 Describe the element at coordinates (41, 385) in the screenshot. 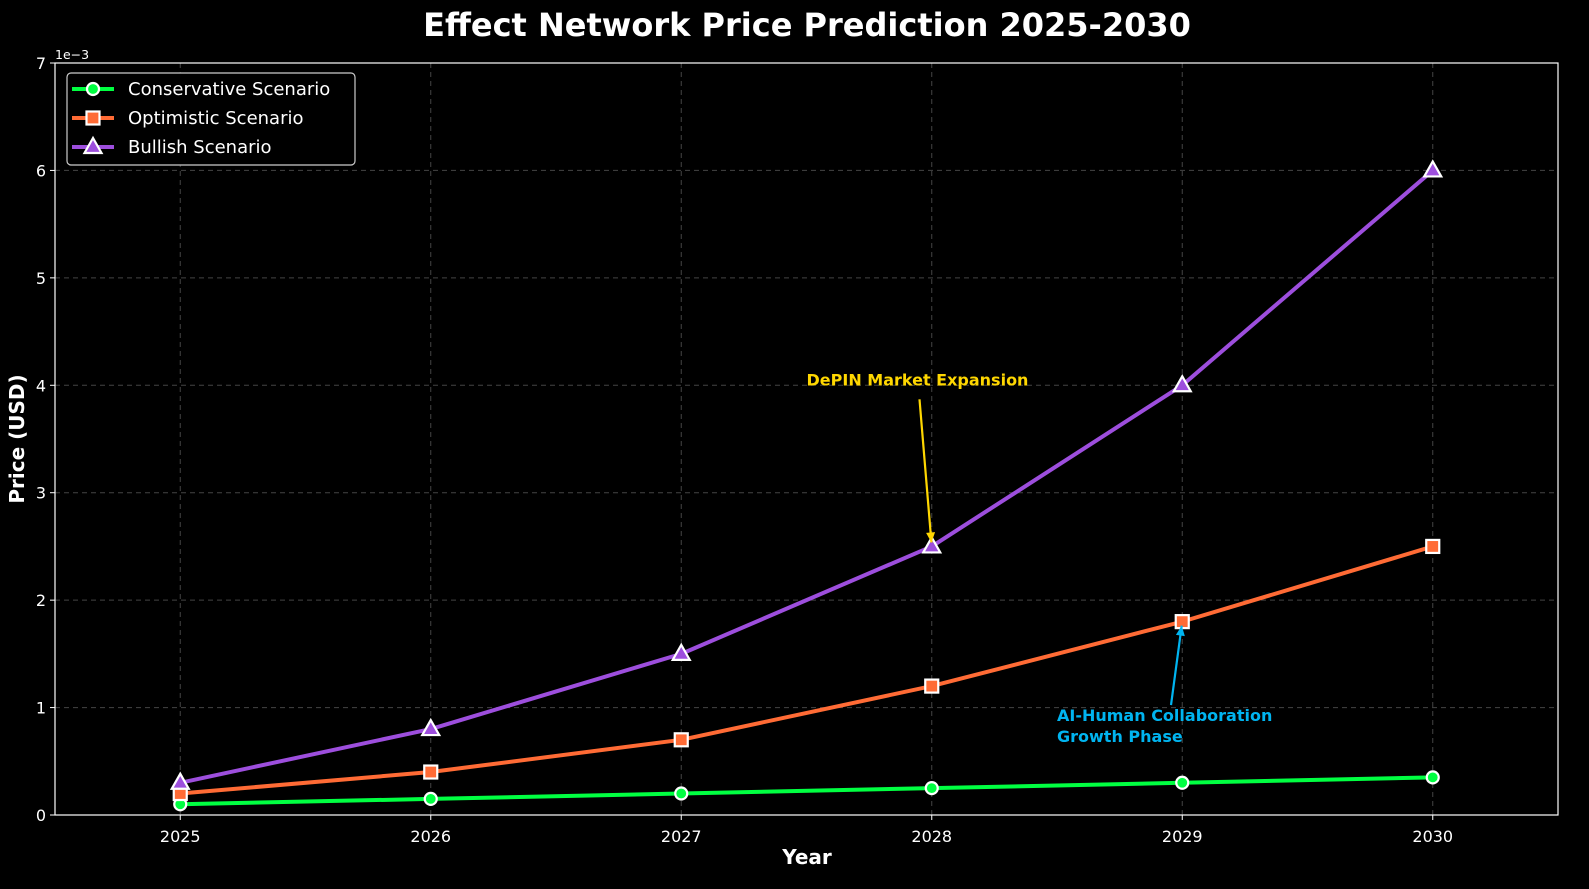

I see `y-tick-label: 4` at that location.